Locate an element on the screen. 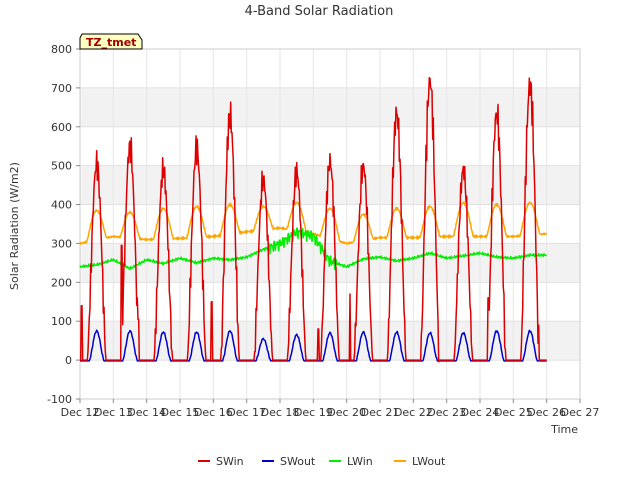 The width and height of the screenshot is (640, 480). x-tick-label: Dec 20 is located at coordinates (346, 412).